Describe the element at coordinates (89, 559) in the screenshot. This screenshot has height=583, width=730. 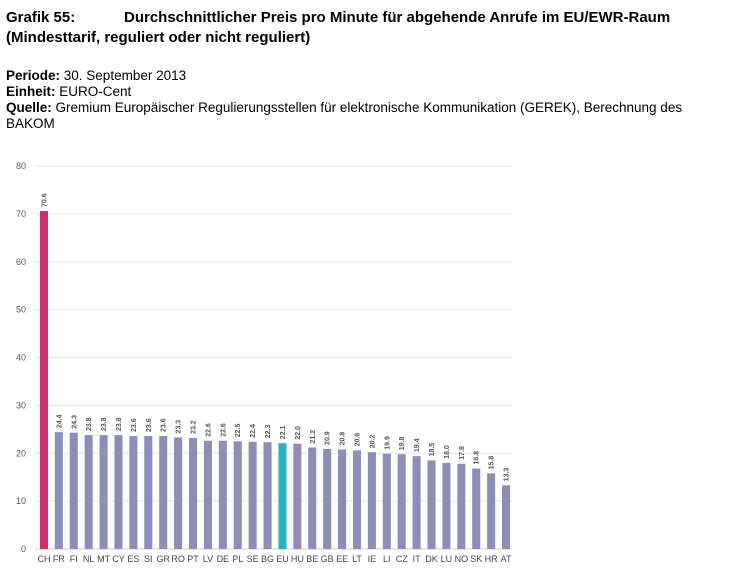
I see `x-tick-label-nl: NL` at that location.